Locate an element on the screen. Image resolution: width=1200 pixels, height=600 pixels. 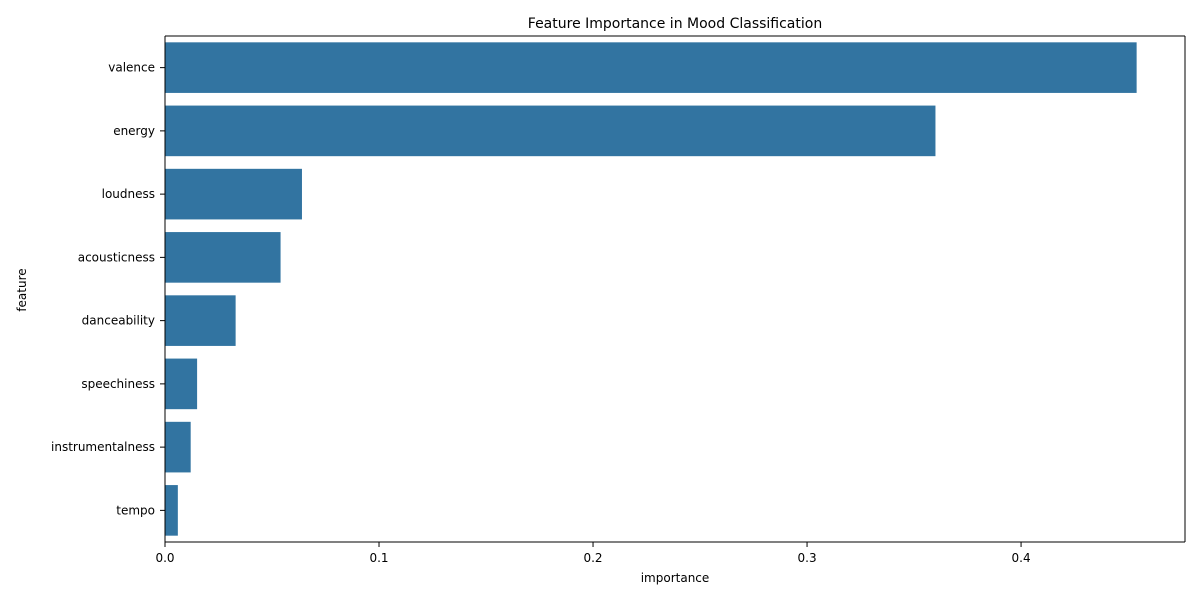
y-tick-label: valence is located at coordinates (131, 68).